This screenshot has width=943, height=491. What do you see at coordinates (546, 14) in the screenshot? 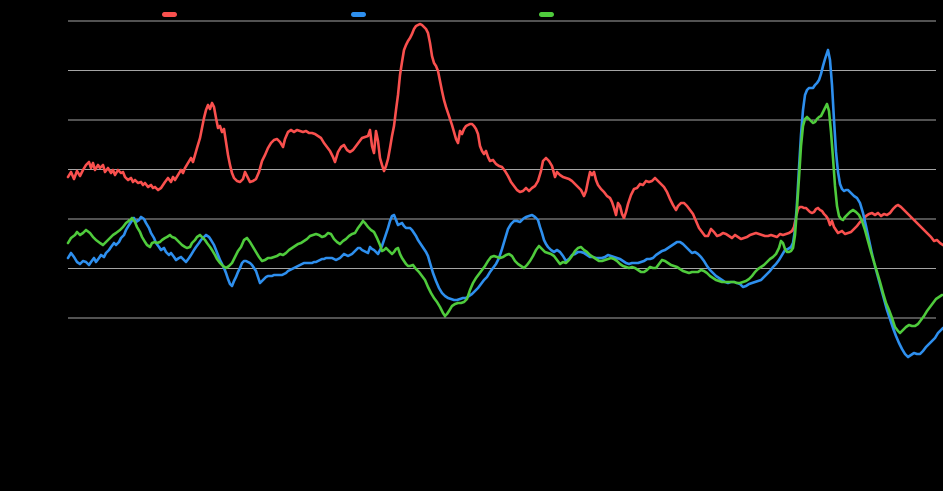
I see `legend-swatch-green` at bounding box center [546, 14].